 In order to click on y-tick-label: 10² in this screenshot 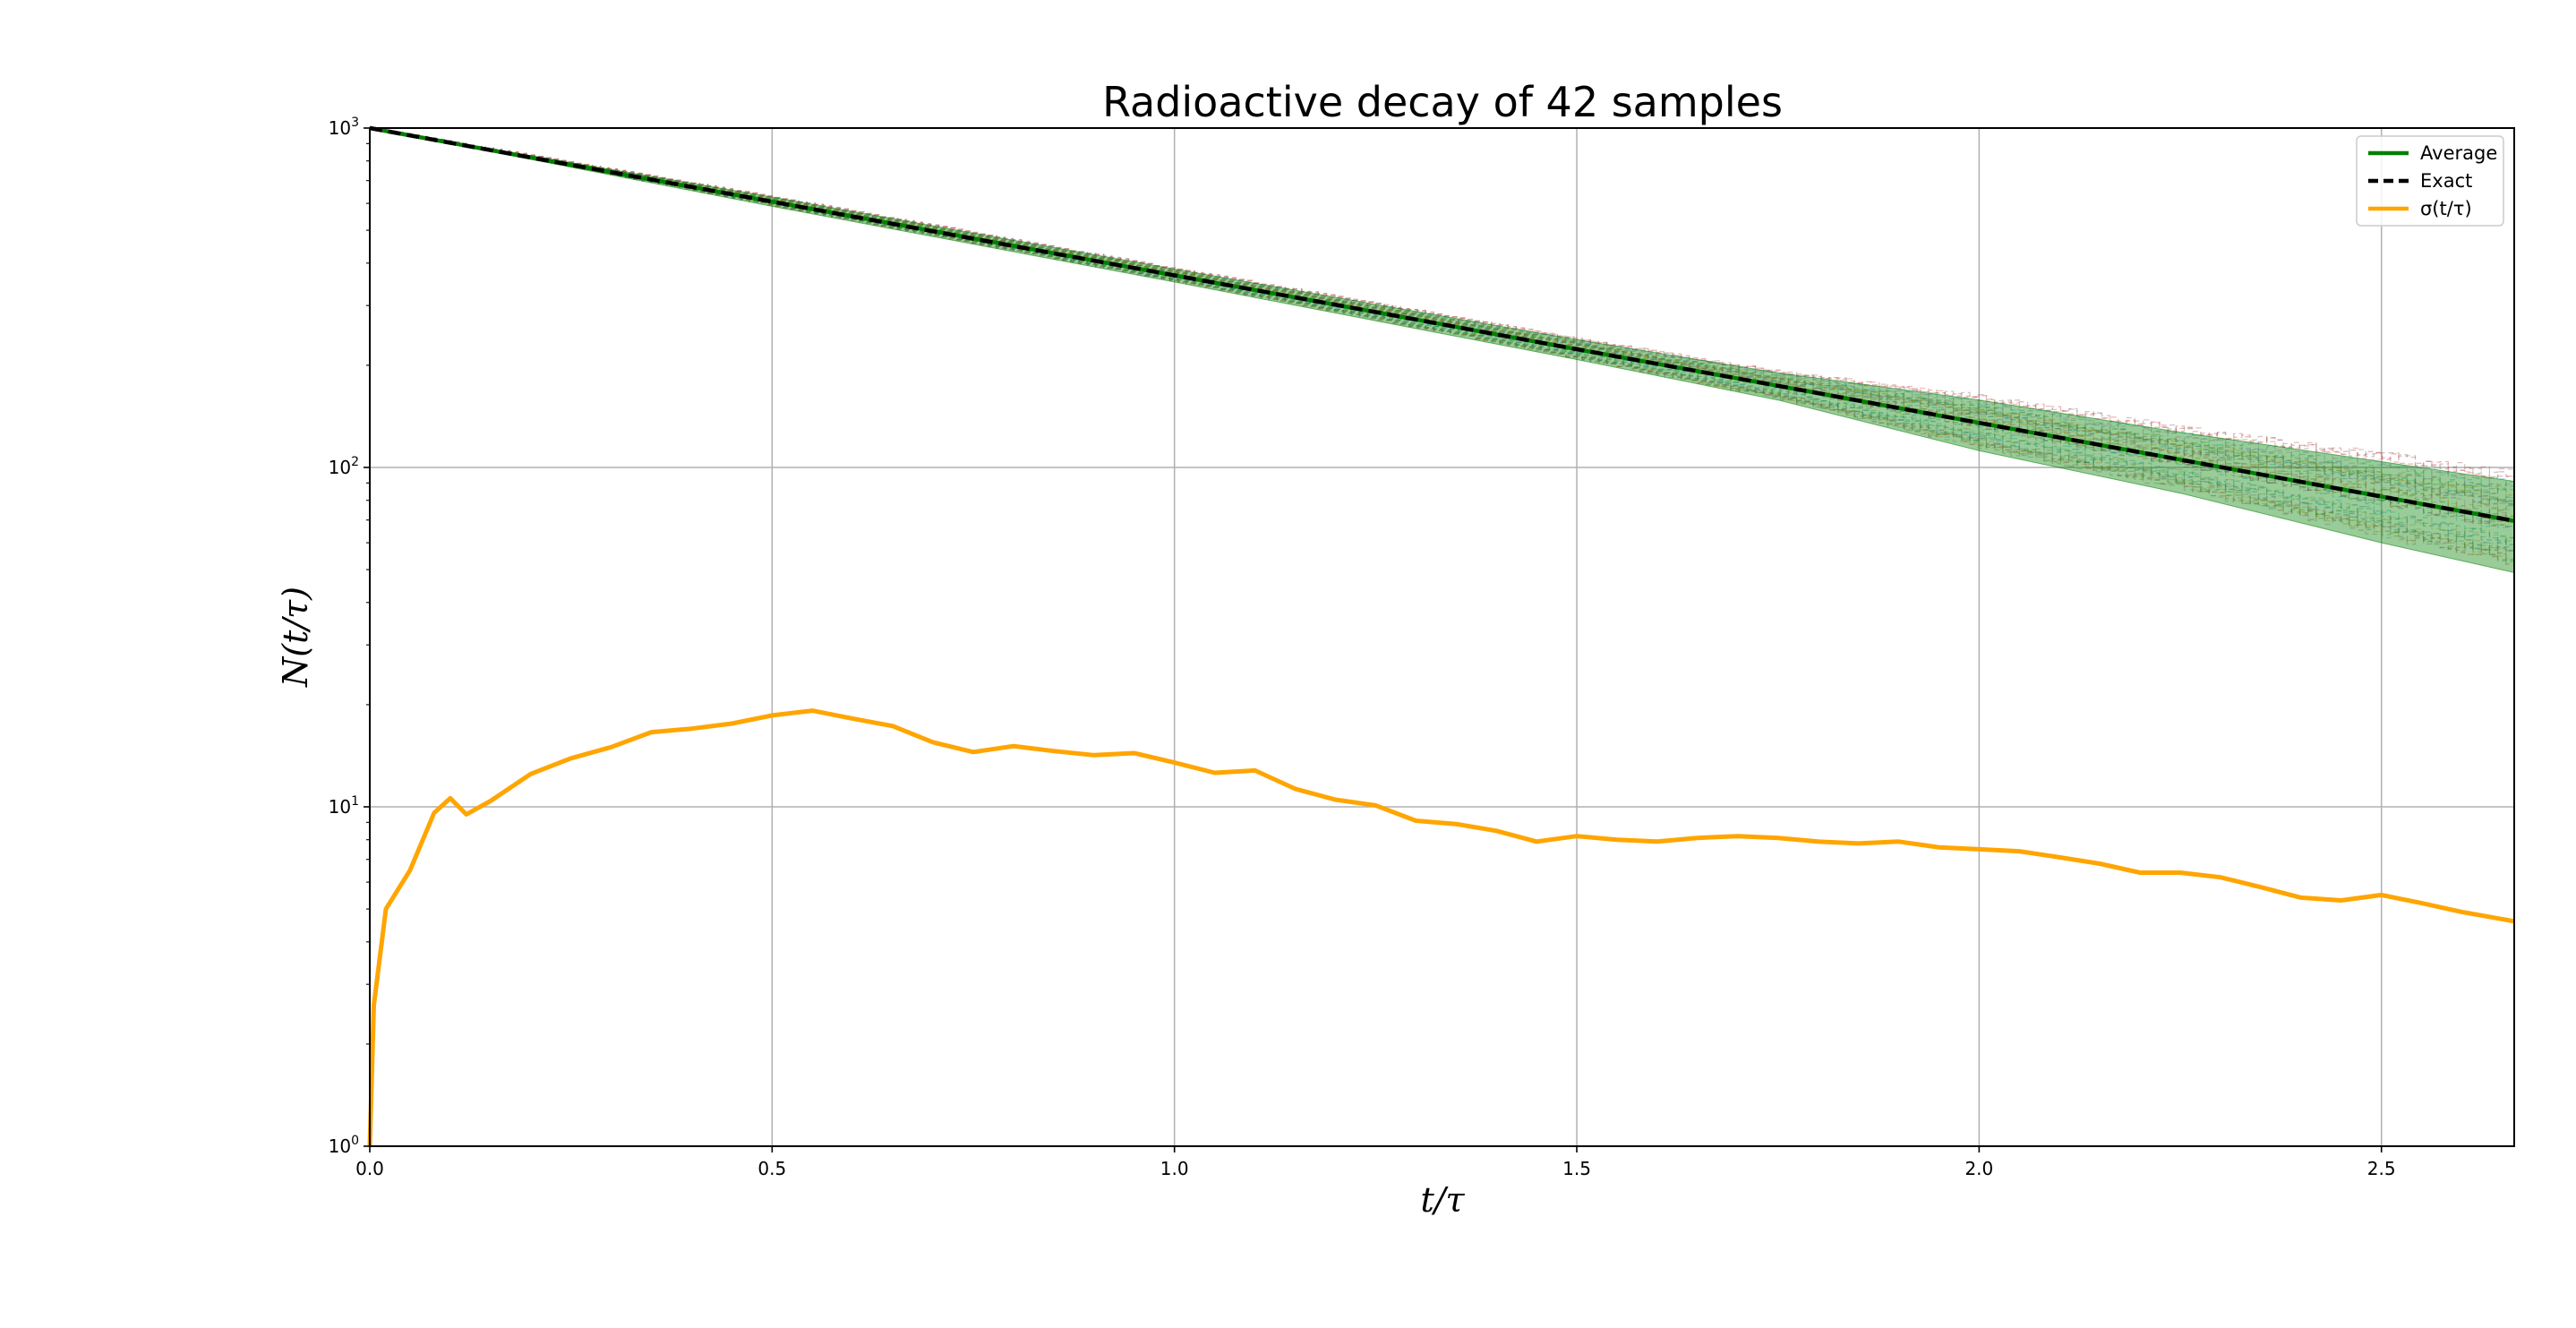, I will do `click(344, 466)`.